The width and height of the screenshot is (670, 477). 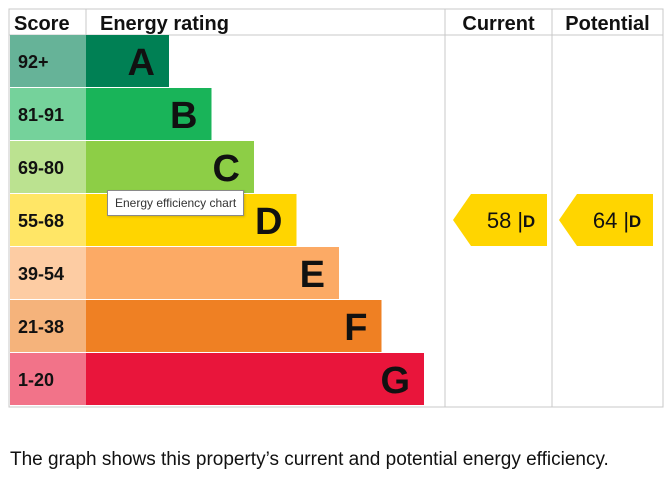 I want to click on score-label-g: 1-20, so click(x=36, y=380).